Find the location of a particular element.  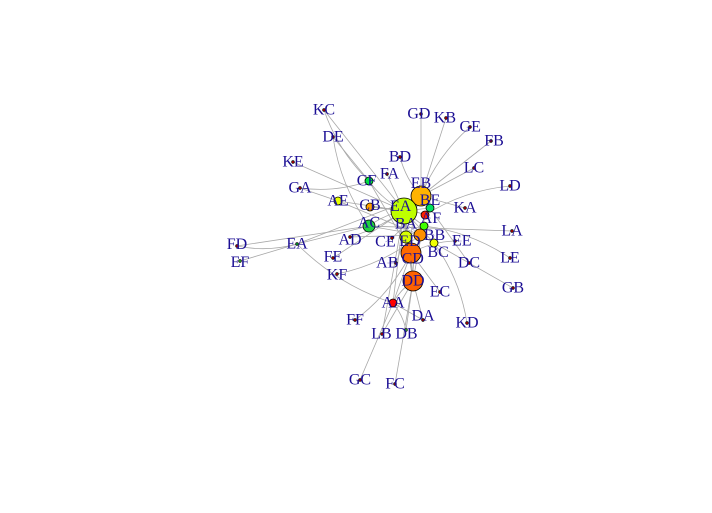

node-label: EB is located at coordinates (421, 183).